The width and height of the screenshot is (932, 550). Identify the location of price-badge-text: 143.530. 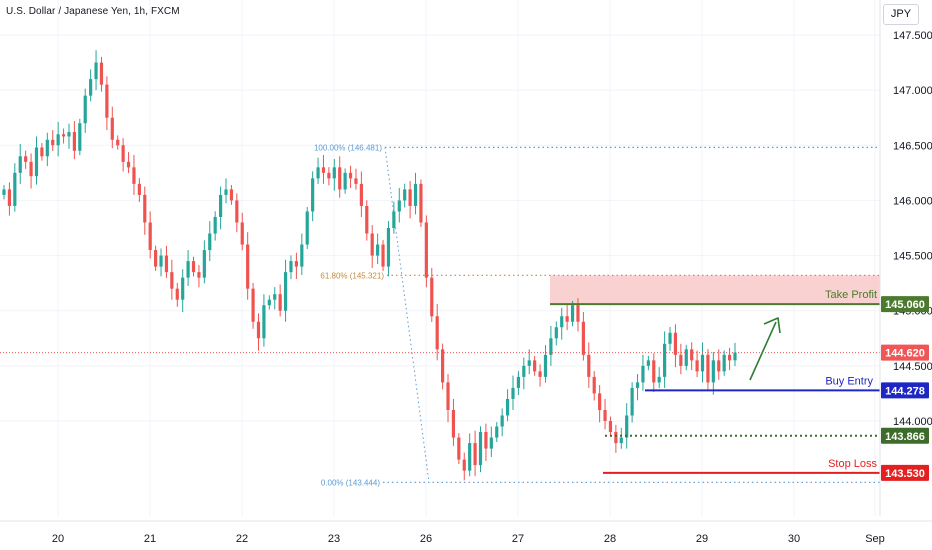
(905, 474).